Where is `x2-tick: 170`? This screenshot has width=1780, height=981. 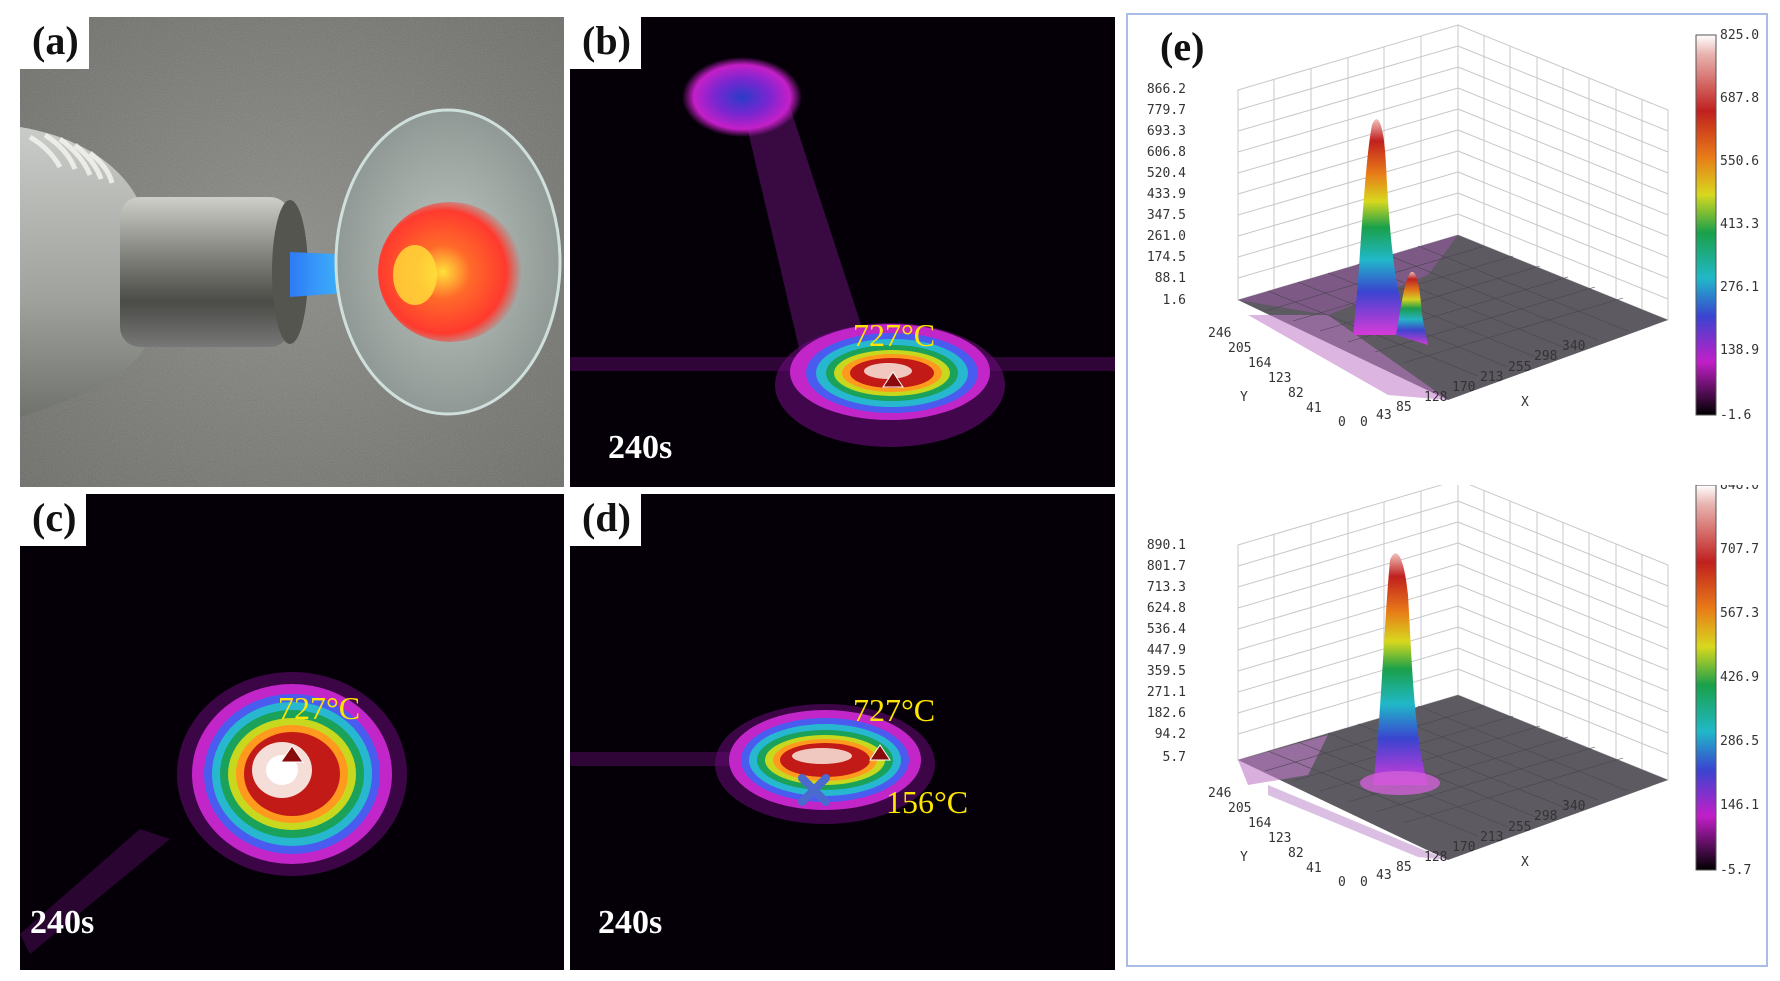
x2-tick: 170 is located at coordinates (1463, 847).